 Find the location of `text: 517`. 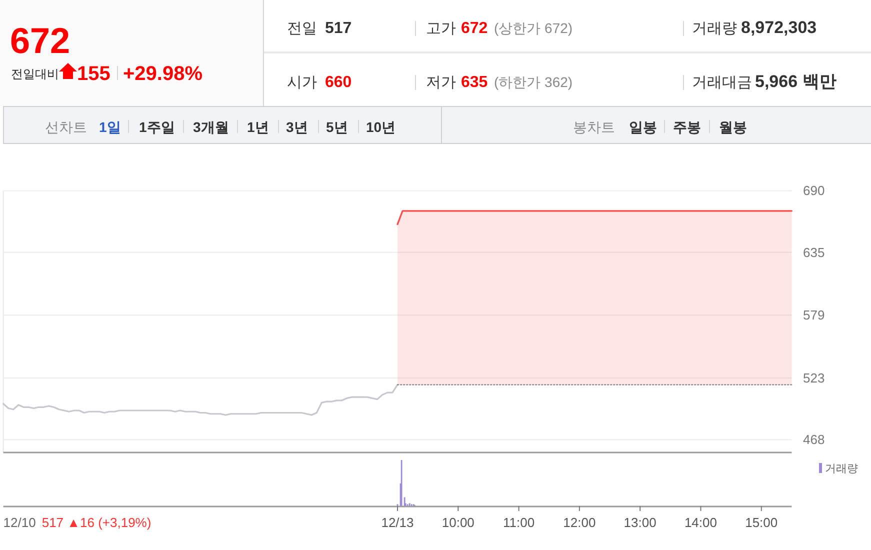

text: 517 is located at coordinates (338, 28).